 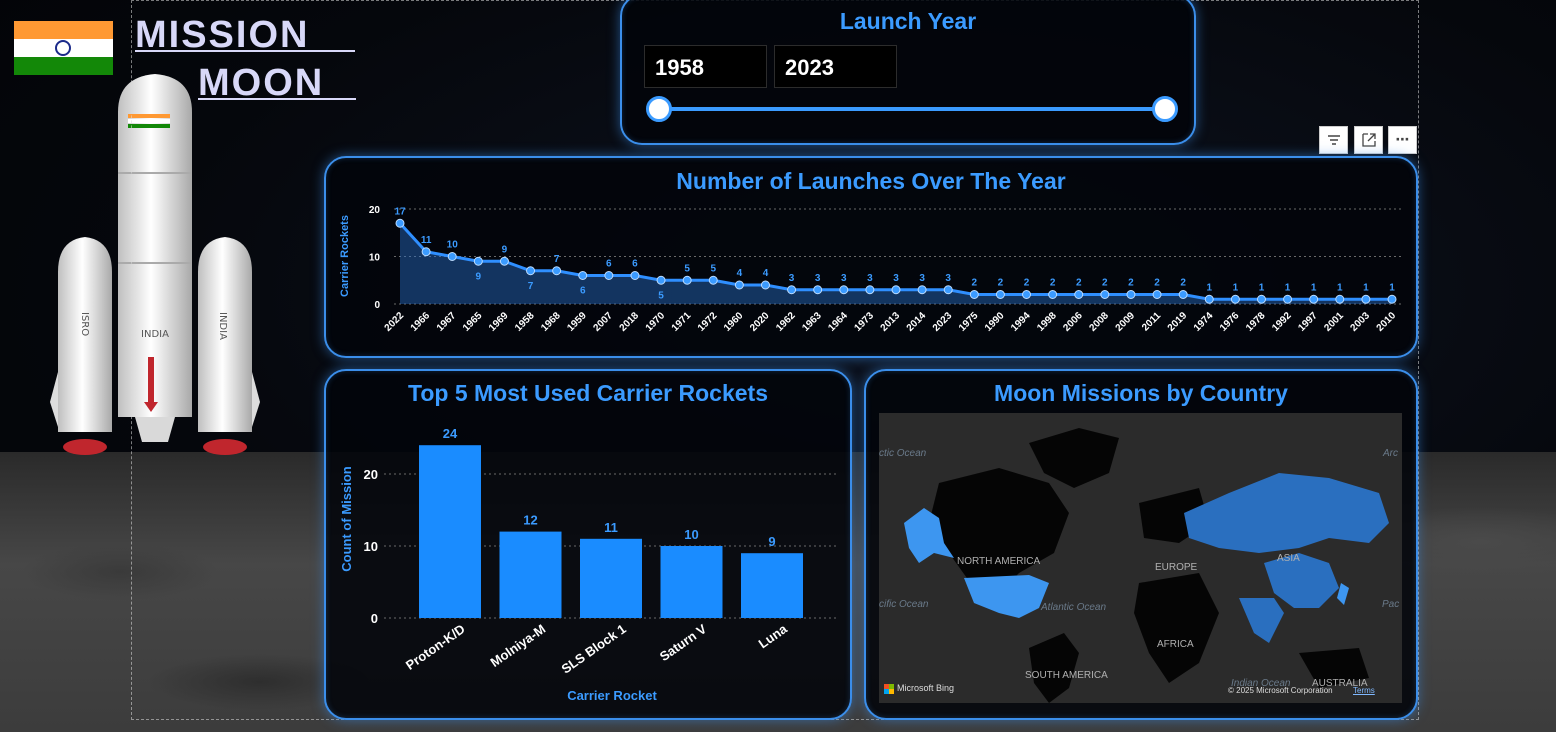 I want to click on rocket-illustration: INDIA ISRO INDIA, so click(x=155, y=264).